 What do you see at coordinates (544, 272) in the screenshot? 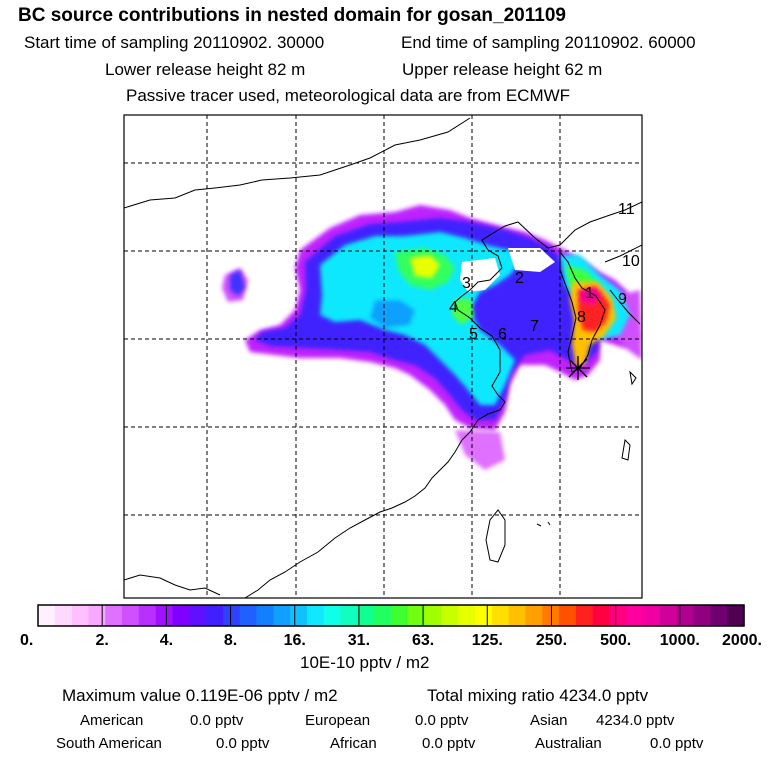
I see `region-labels: 1 2 3 4 5 6 7 8 9 10 11` at bounding box center [544, 272].